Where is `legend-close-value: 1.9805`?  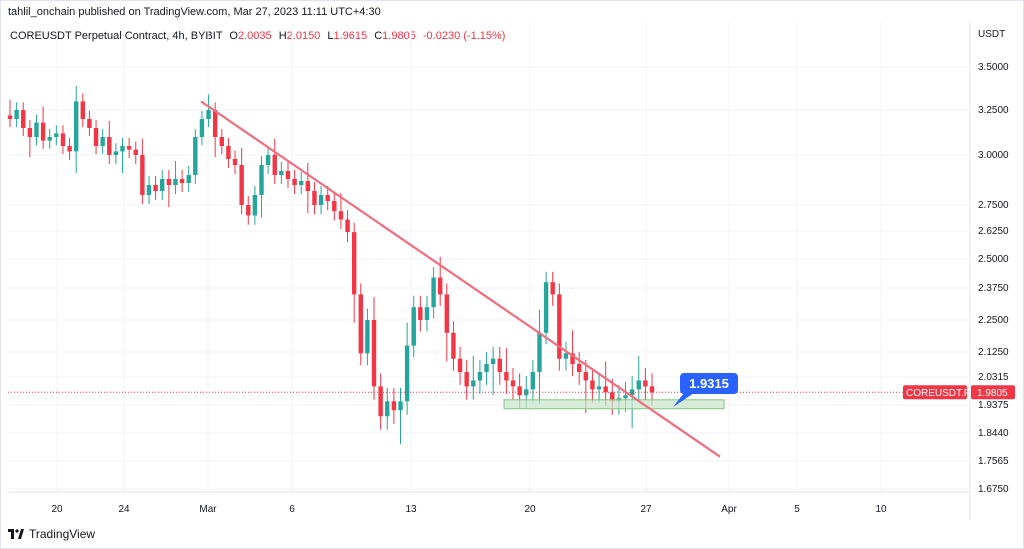 legend-close-value: 1.9805 is located at coordinates (399, 36).